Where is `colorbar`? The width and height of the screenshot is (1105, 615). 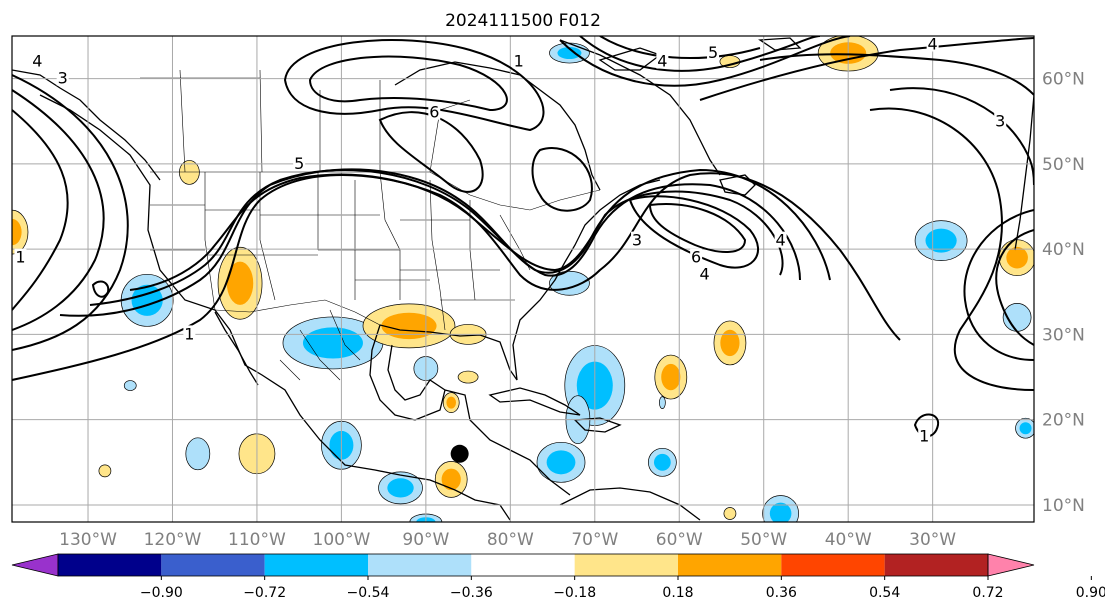
colorbar is located at coordinates (523, 565).